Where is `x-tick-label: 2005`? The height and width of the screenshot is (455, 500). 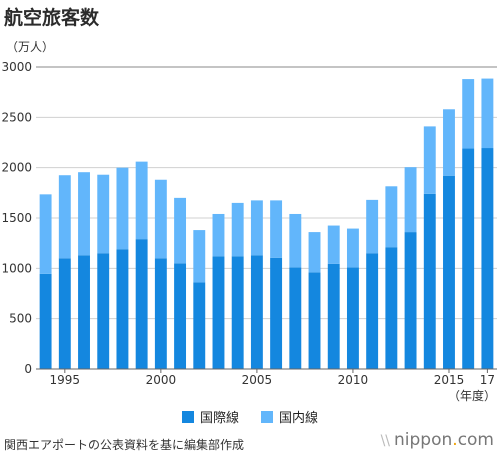 x-tick-label: 2005 is located at coordinates (257, 380).